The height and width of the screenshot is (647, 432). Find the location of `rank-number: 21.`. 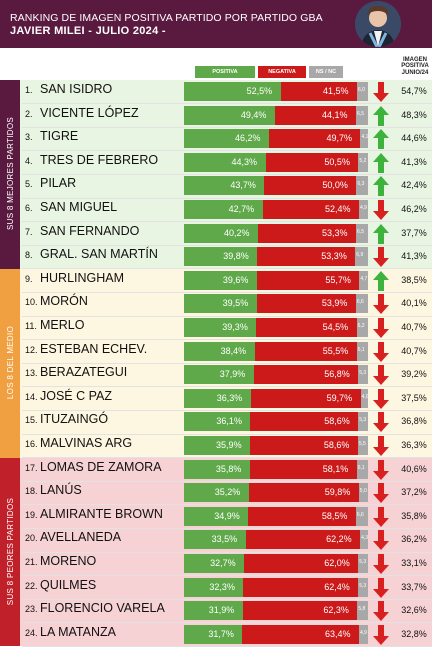

rank-number: 21. is located at coordinates (31, 562).